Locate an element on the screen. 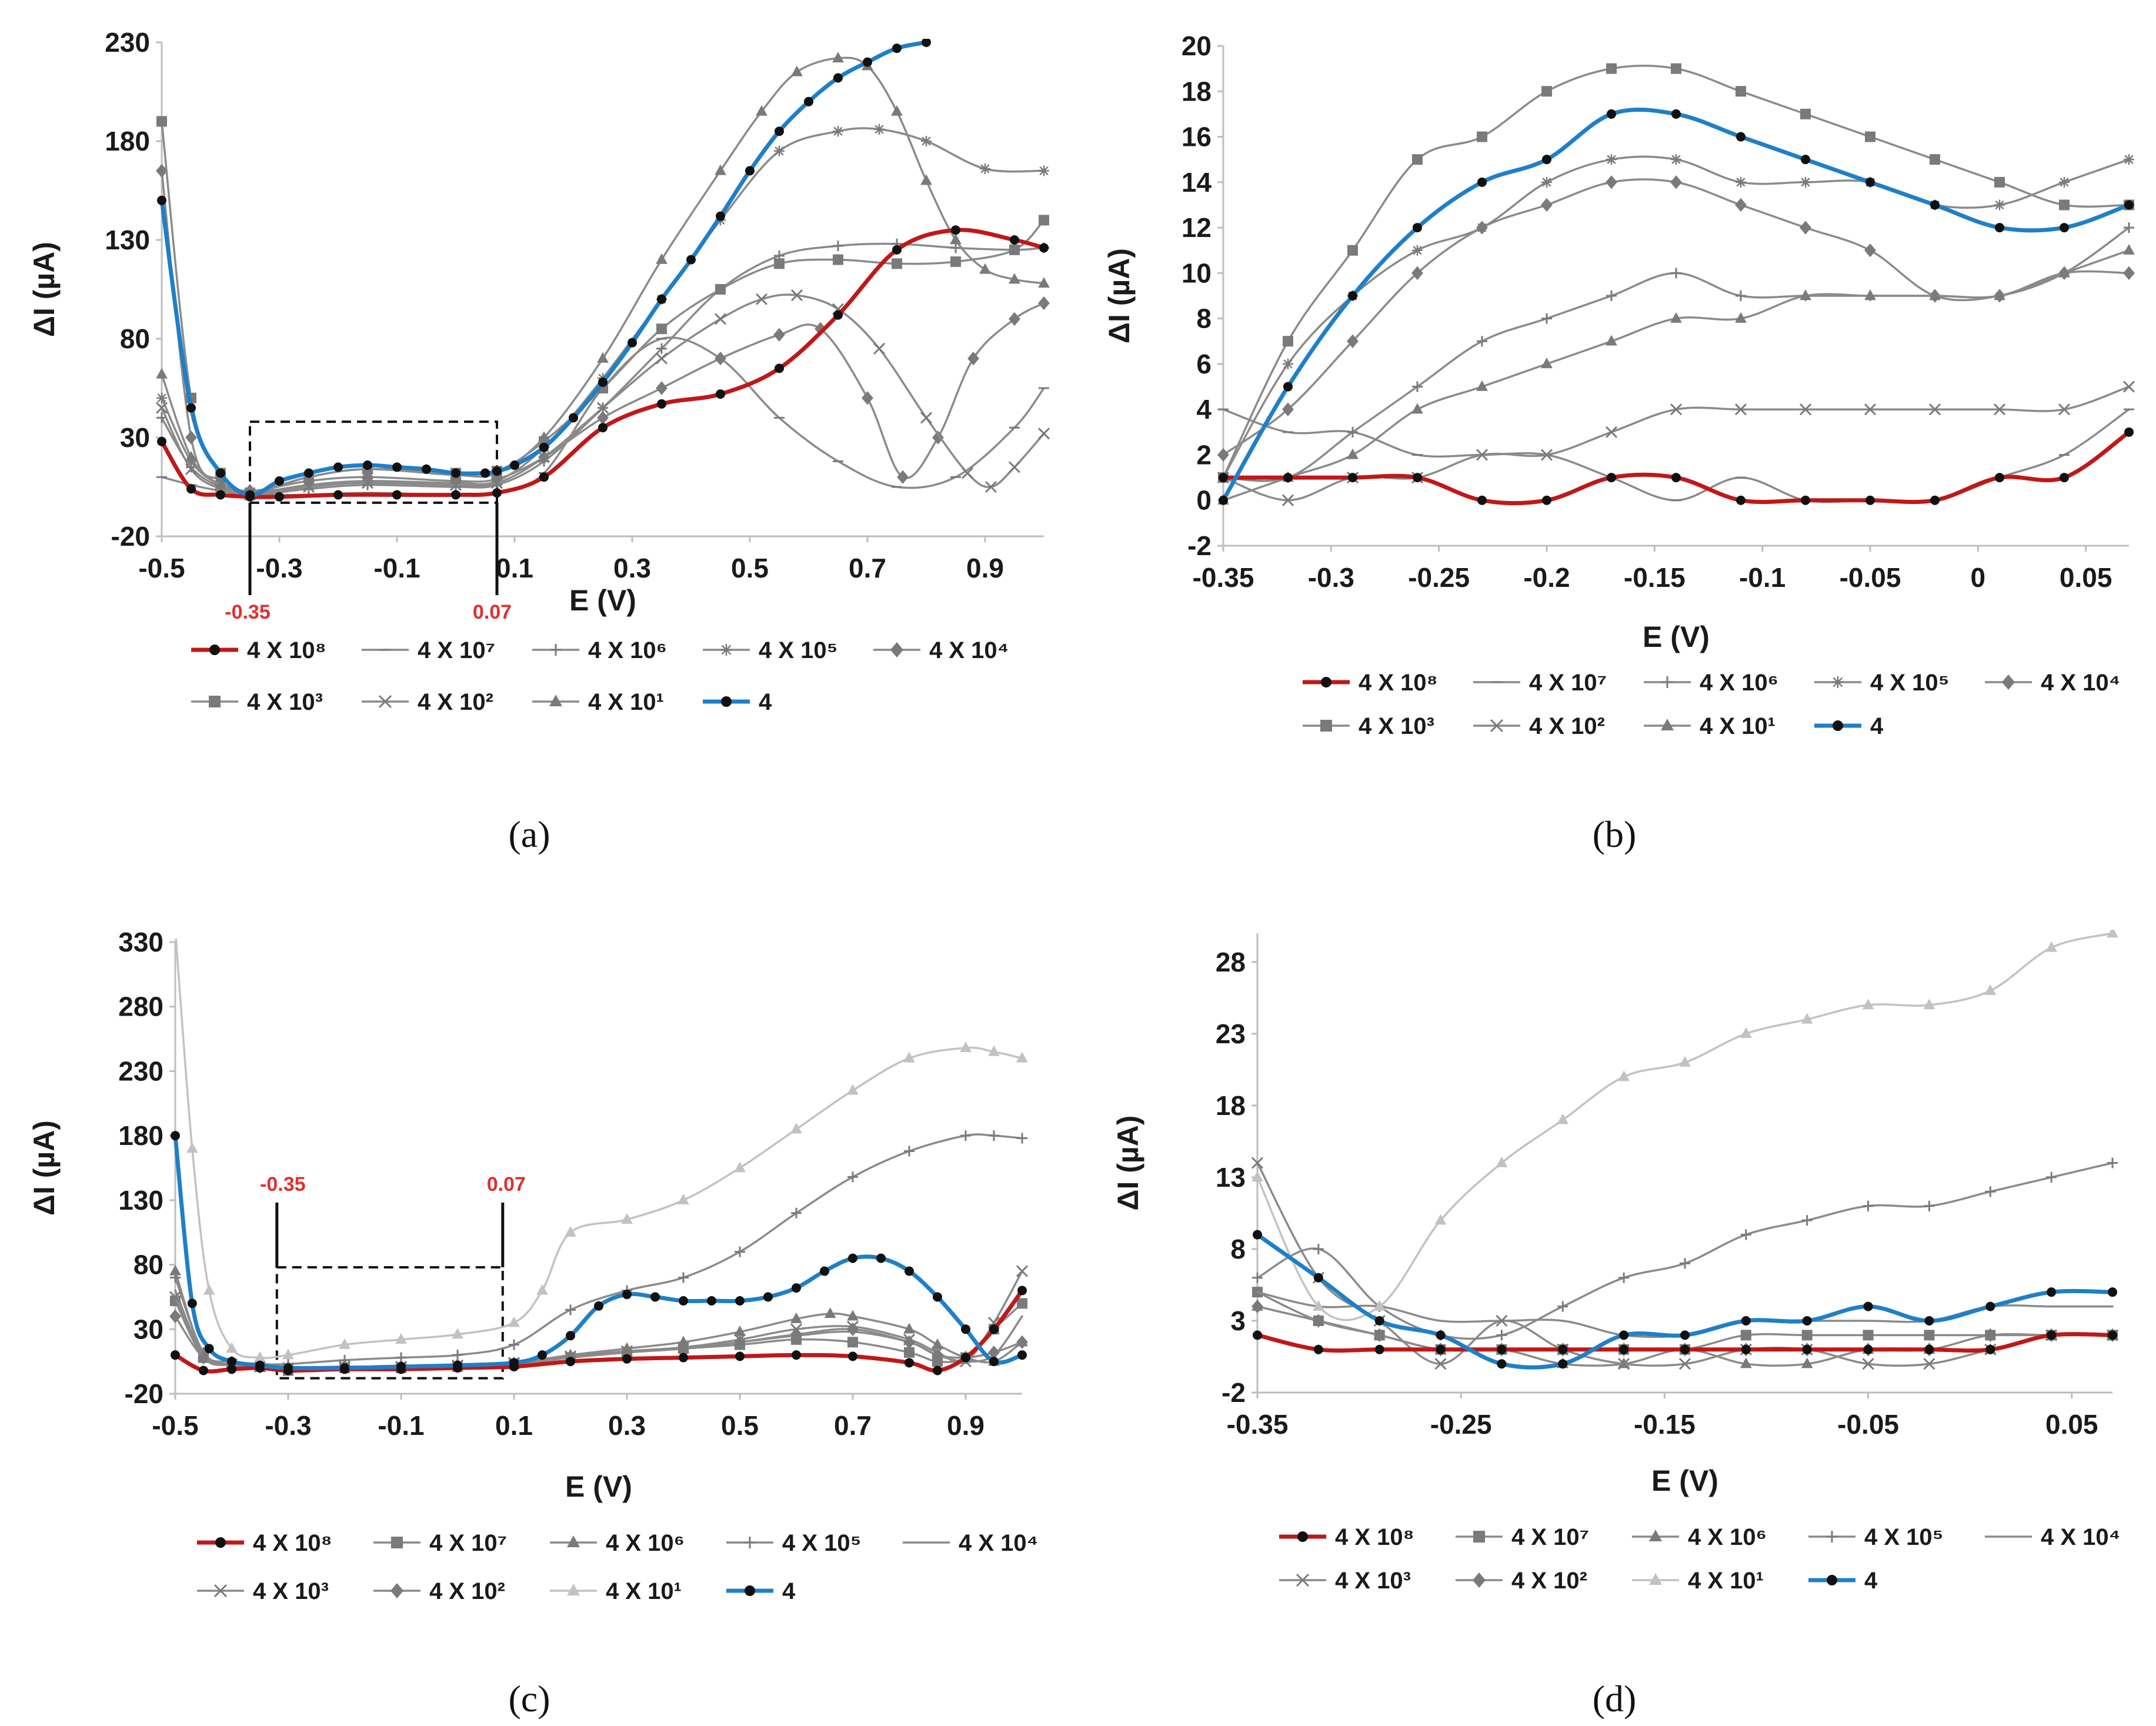 The height and width of the screenshot is (1726, 2156). y-tick-label: 10 is located at coordinates (1197, 273).